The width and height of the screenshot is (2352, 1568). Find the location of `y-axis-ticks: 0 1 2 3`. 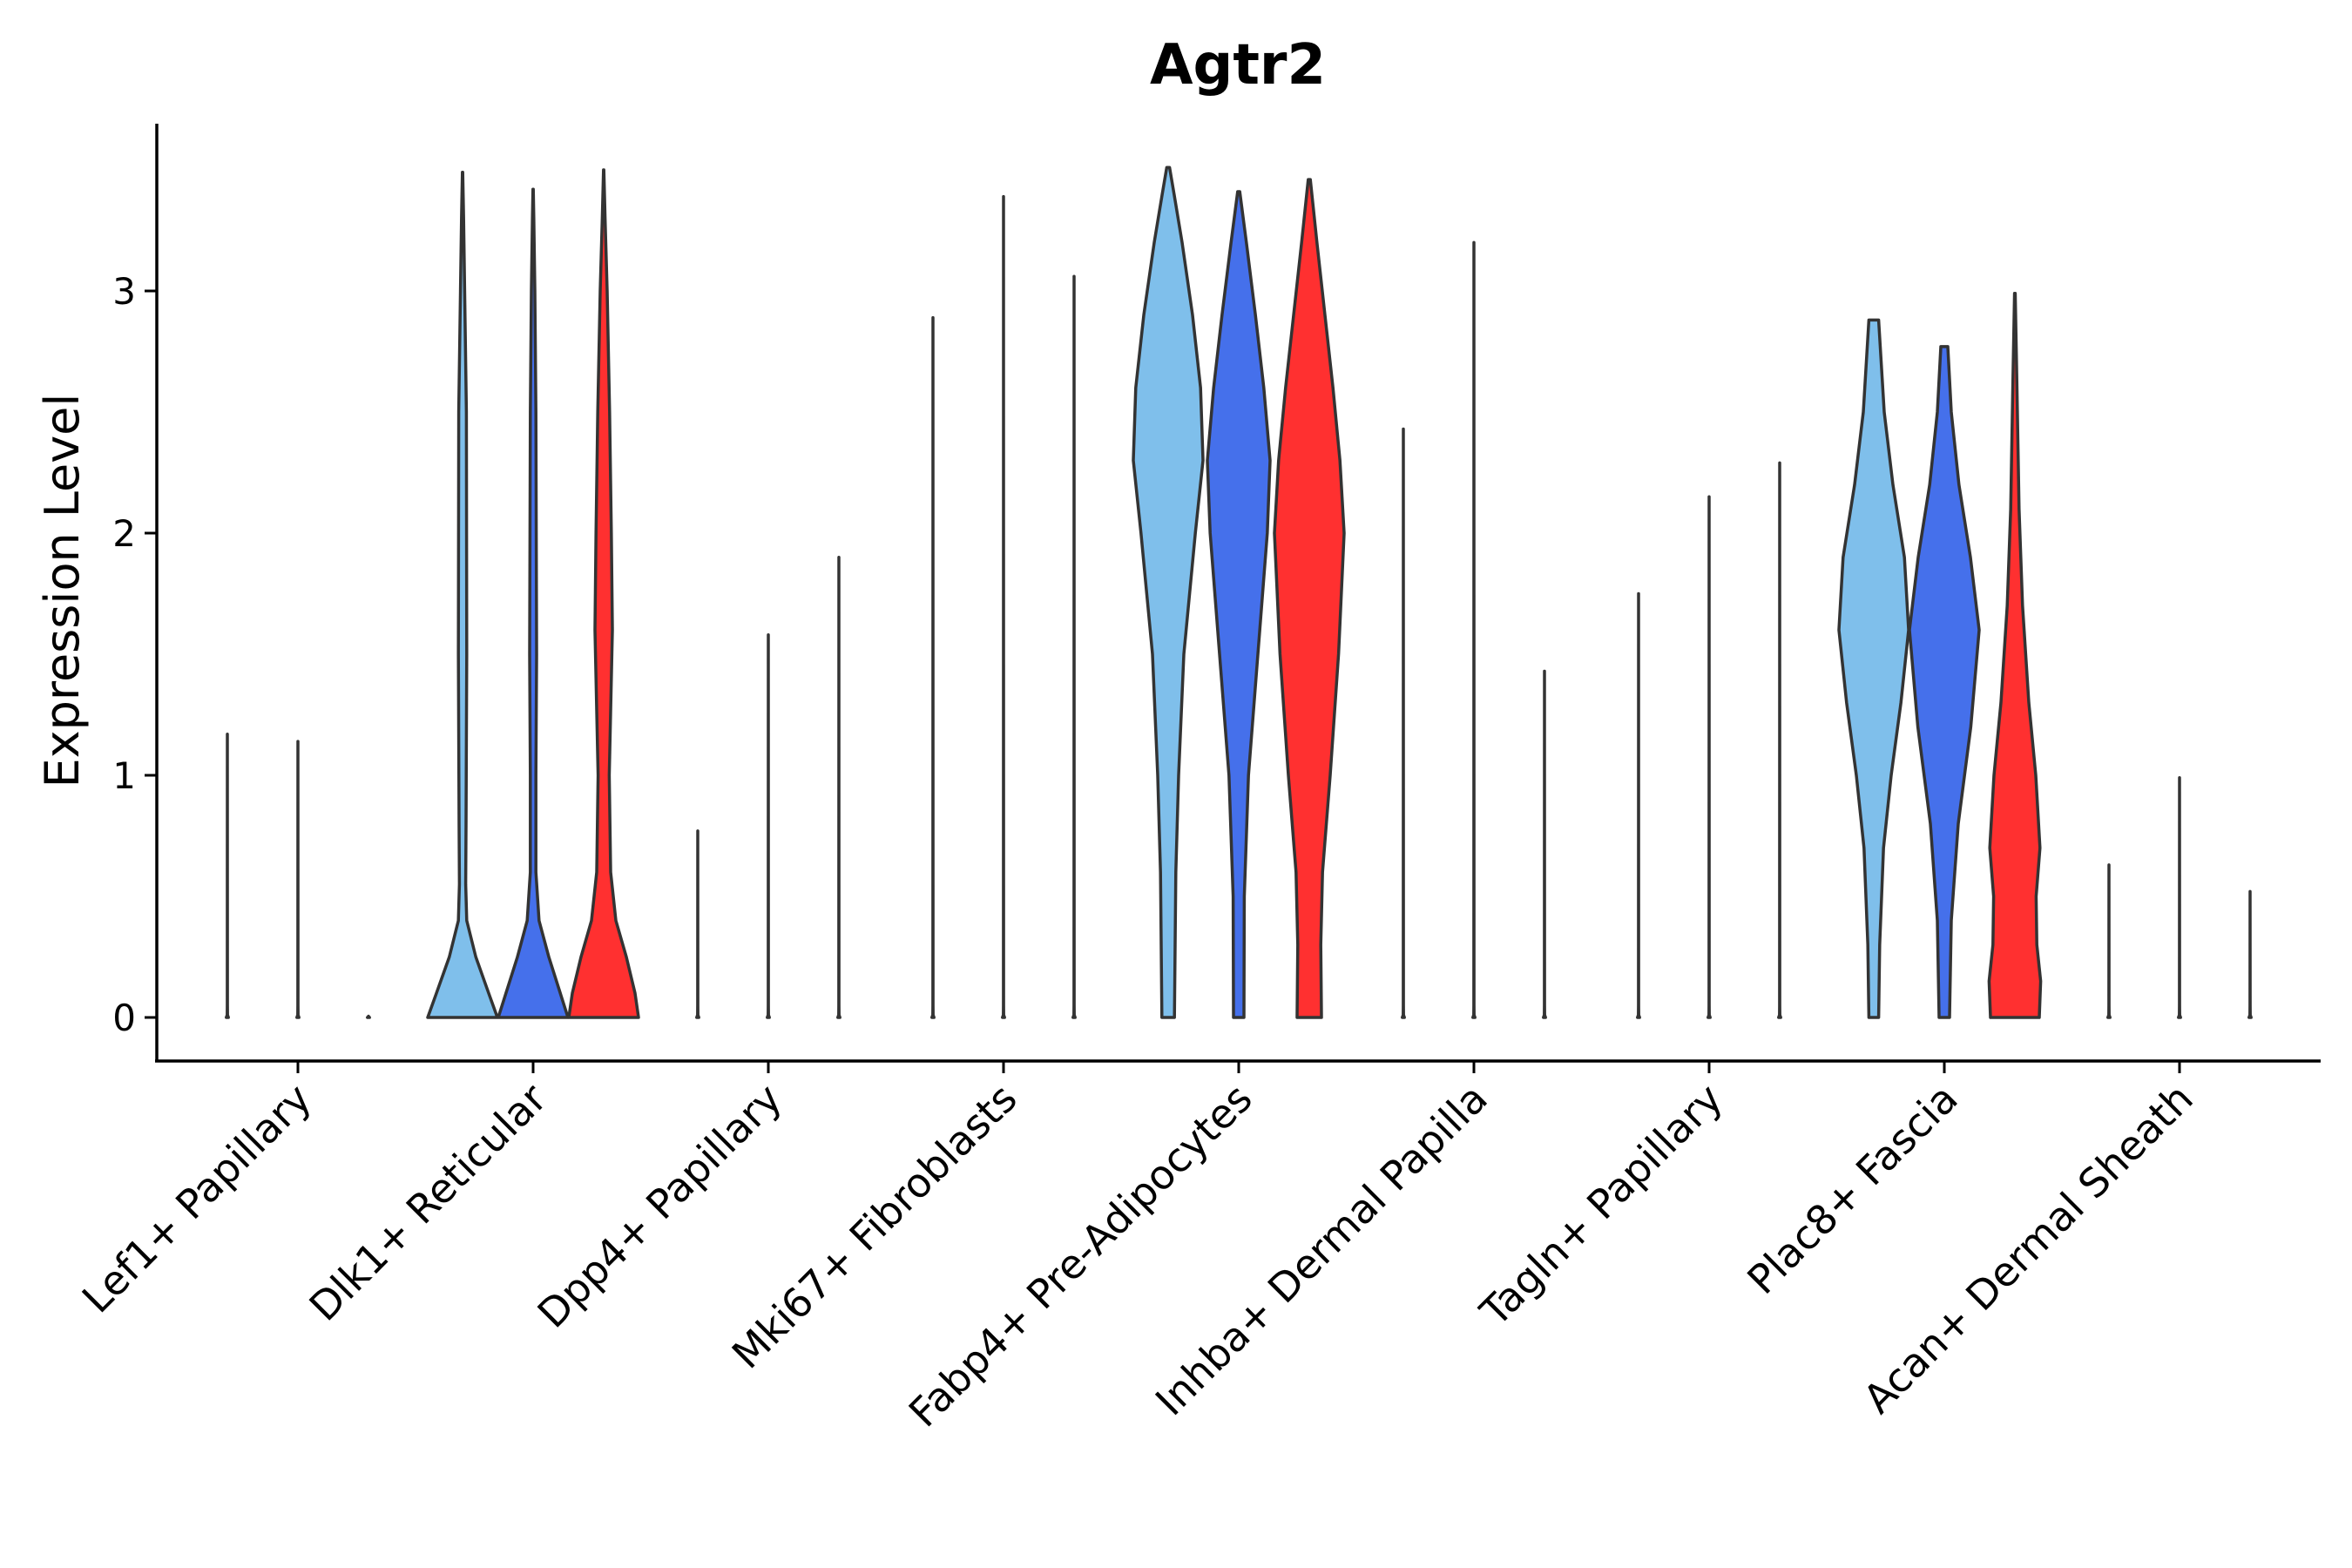

y-axis-ticks: 0 1 2 3 is located at coordinates (134, 654).